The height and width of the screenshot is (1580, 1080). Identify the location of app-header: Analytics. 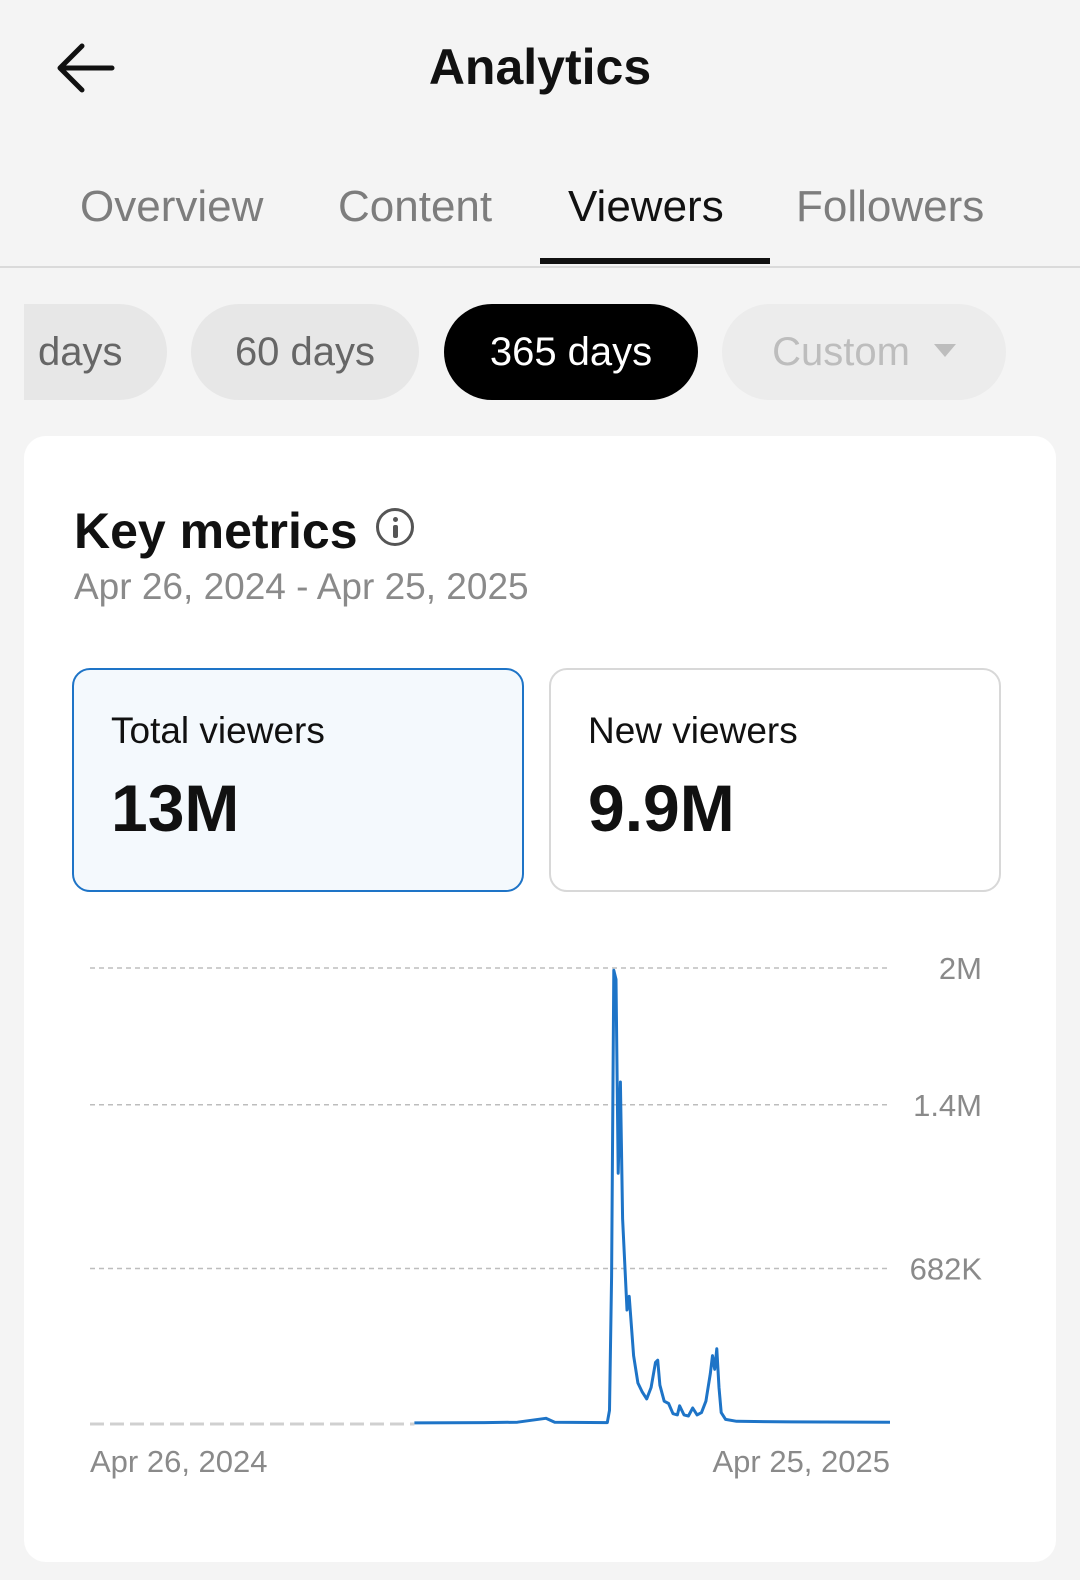
(540, 70).